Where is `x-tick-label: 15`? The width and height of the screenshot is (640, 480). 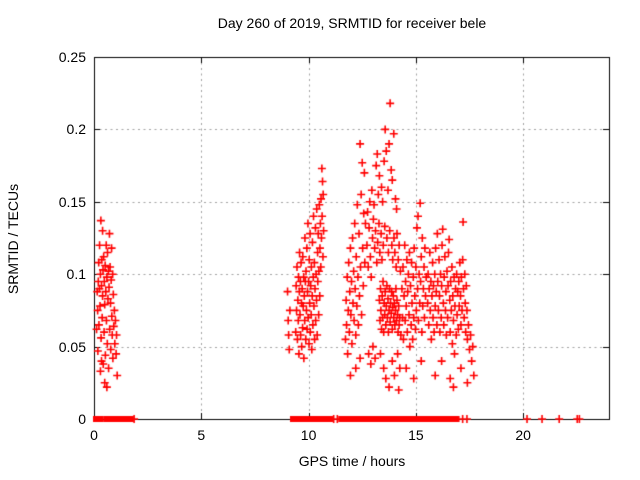 x-tick-label: 15 is located at coordinates (416, 435).